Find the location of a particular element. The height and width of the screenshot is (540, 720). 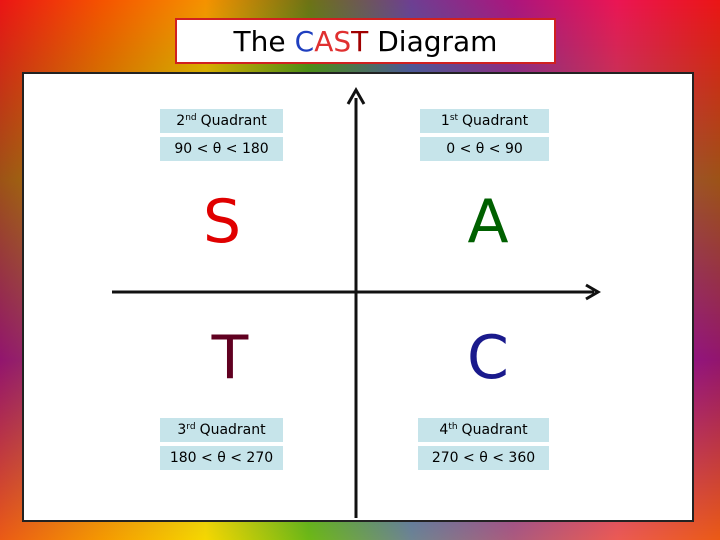

angle-range: 180 < θ < 270 is located at coordinates (221, 458).